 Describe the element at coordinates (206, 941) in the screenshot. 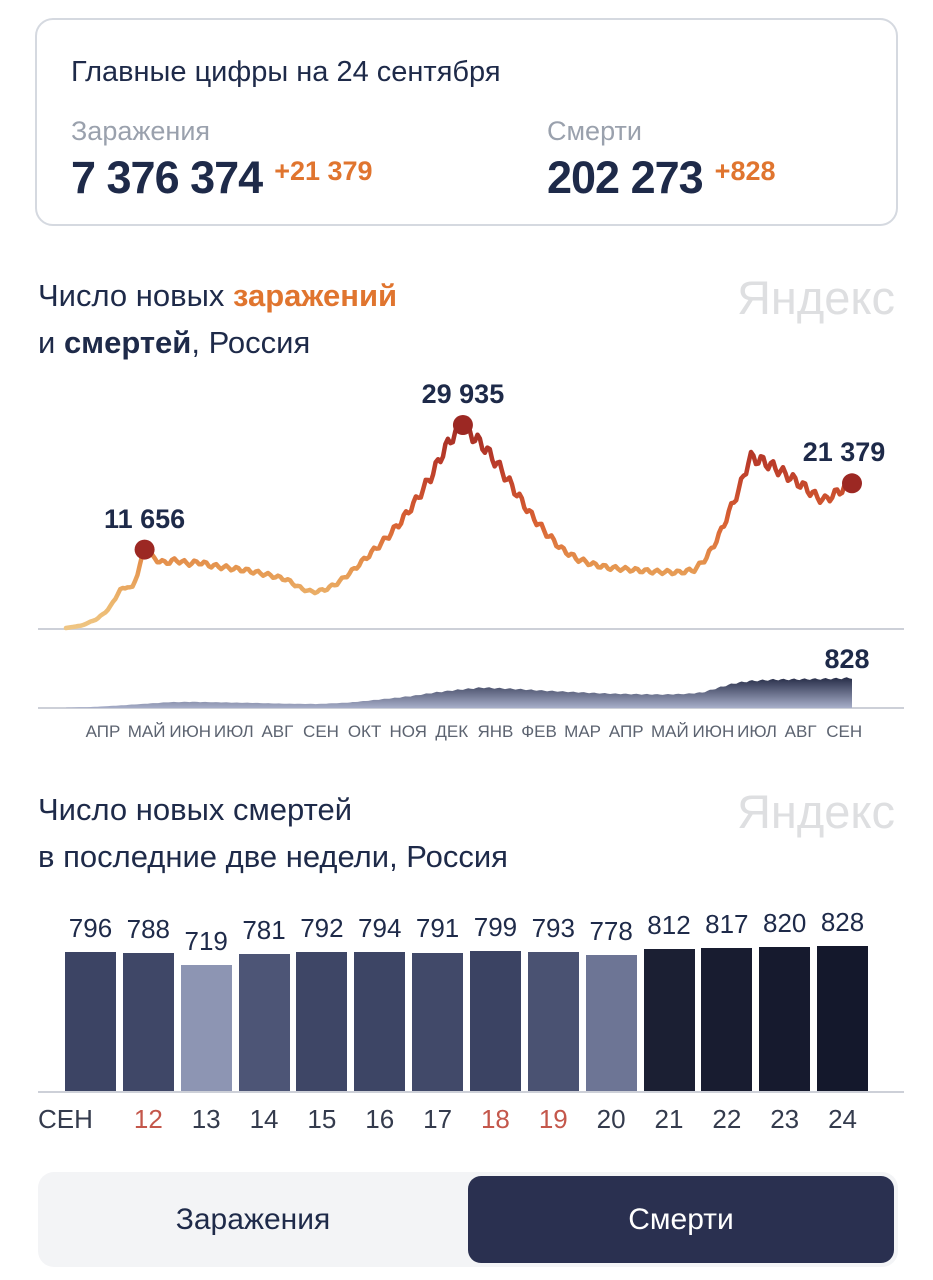

I see `bar-value-label: 719` at that location.